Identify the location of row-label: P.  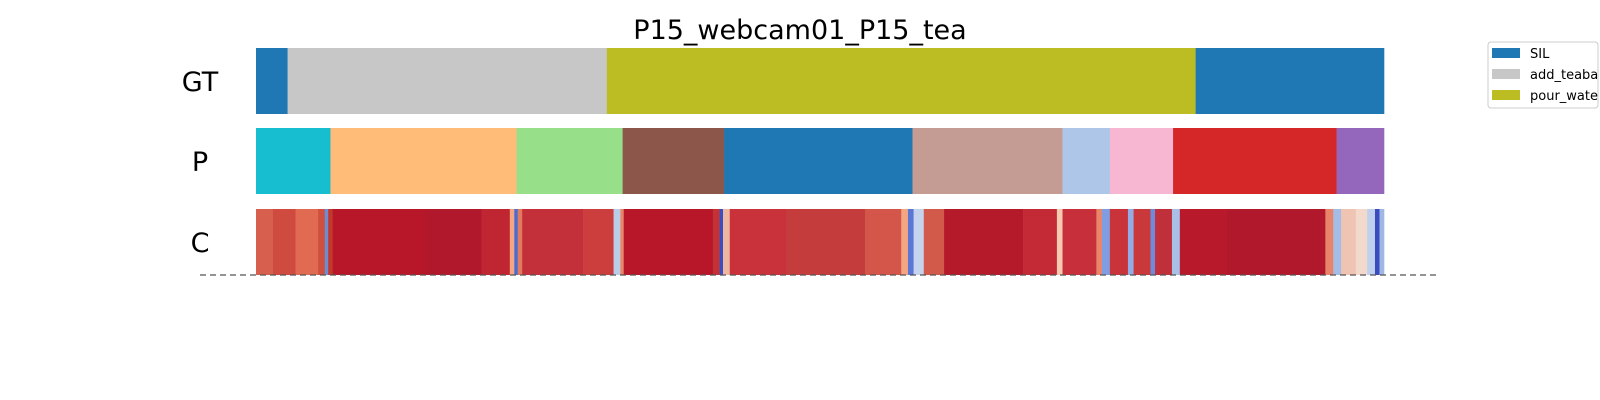
(200, 162).